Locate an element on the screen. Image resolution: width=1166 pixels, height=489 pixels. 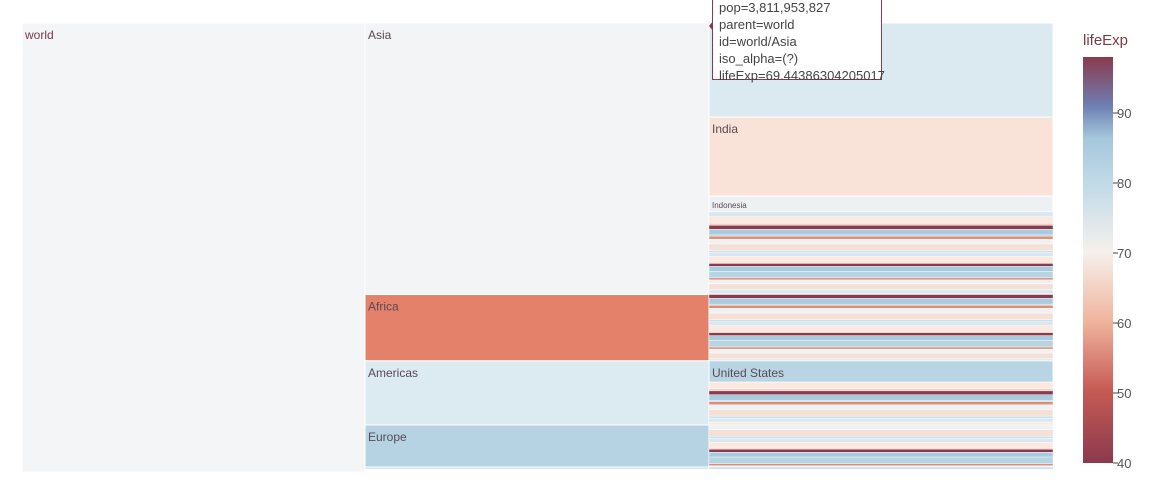
node-label-world-americas: Americas is located at coordinates (393, 373).